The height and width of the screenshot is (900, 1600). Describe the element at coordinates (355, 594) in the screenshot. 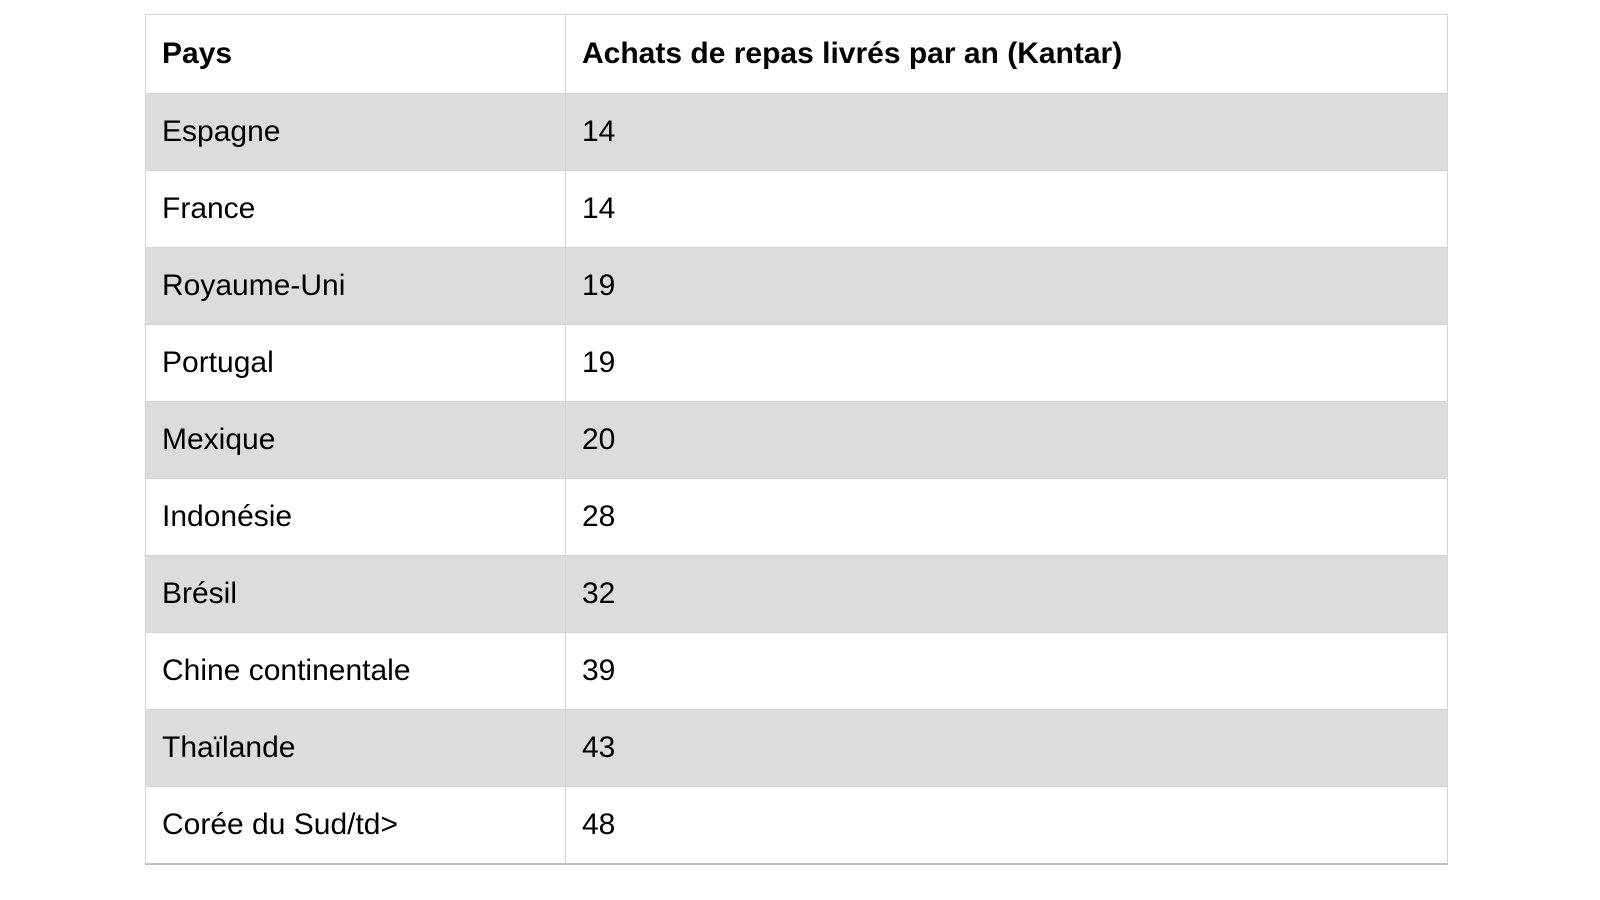

I see `country-cell: Brésil` at that location.